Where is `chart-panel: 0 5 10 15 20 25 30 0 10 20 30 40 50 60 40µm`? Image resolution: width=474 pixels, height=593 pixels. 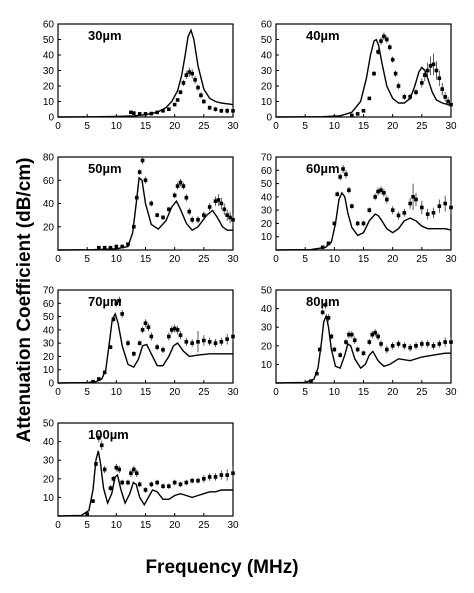 chart-panel: 0 5 10 15 20 25 30 0 10 20 30 40 50 60 40µm is located at coordinates (359, 76).